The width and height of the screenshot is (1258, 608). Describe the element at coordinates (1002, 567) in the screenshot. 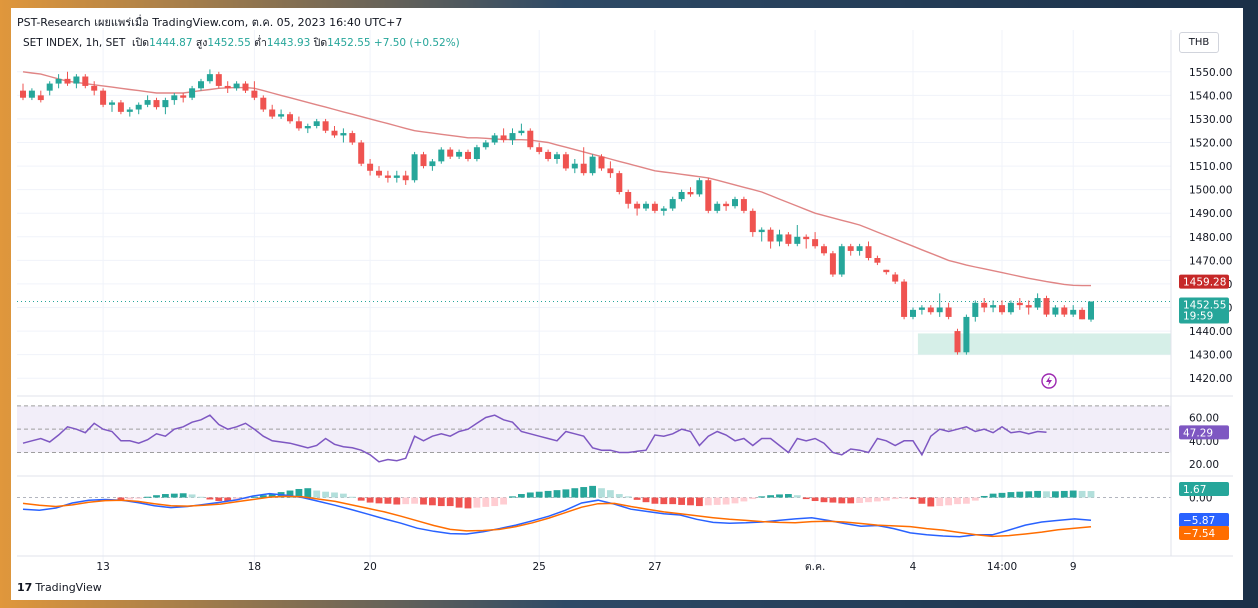

I see `time-tick-label: 14:00` at that location.